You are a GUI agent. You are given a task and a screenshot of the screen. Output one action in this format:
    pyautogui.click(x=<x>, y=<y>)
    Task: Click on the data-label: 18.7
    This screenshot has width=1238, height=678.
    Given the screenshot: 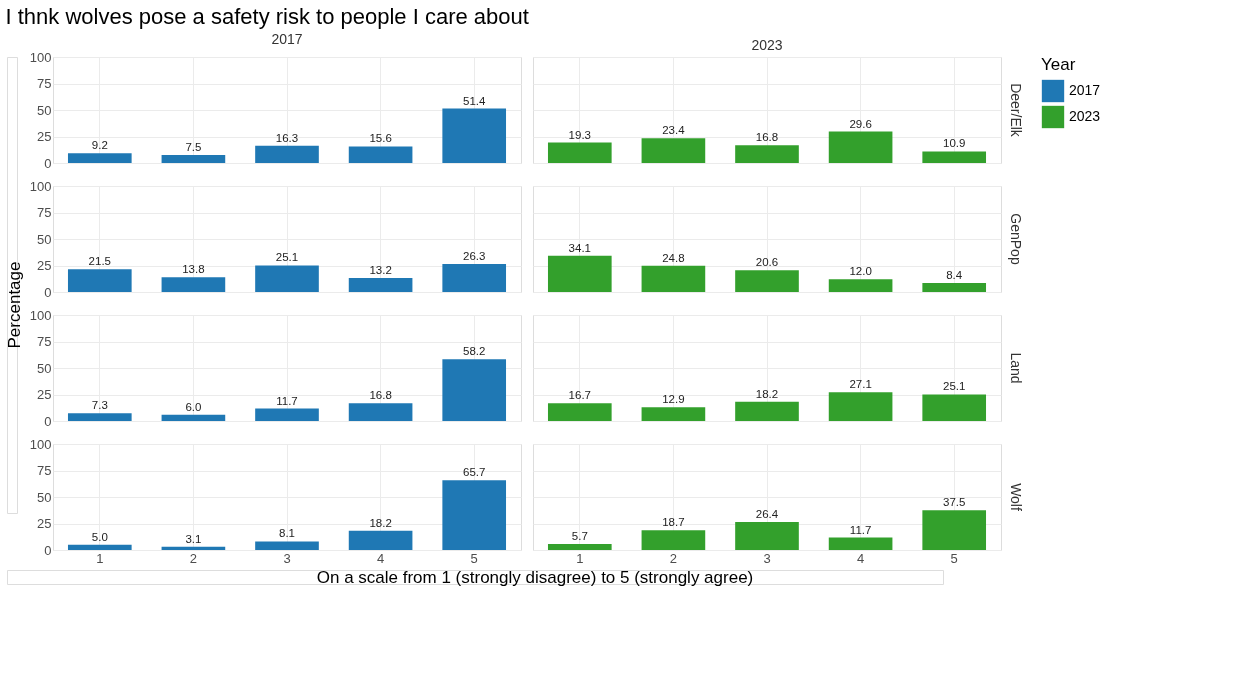 What is the action you would take?
    pyautogui.click(x=673, y=522)
    